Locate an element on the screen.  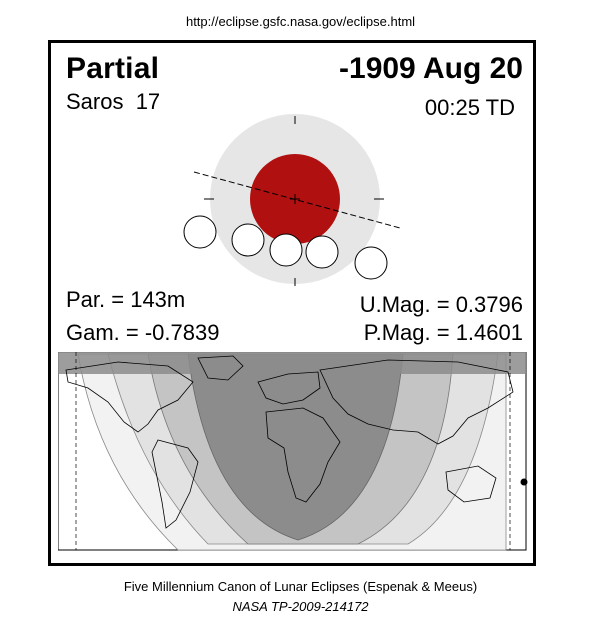
footer-reference: NASA TP-2009-214172 is located at coordinates (300, 606).